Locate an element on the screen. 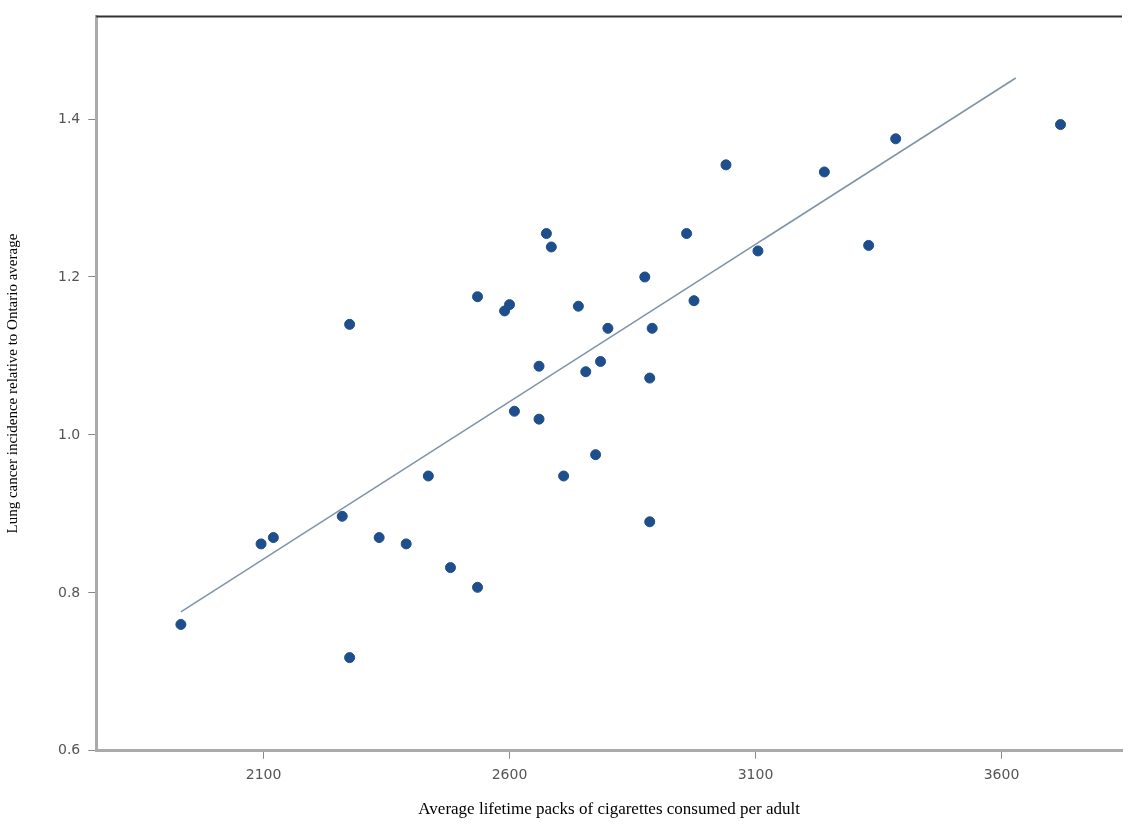  y-tick-label: 1.4 is located at coordinates (69, 117).